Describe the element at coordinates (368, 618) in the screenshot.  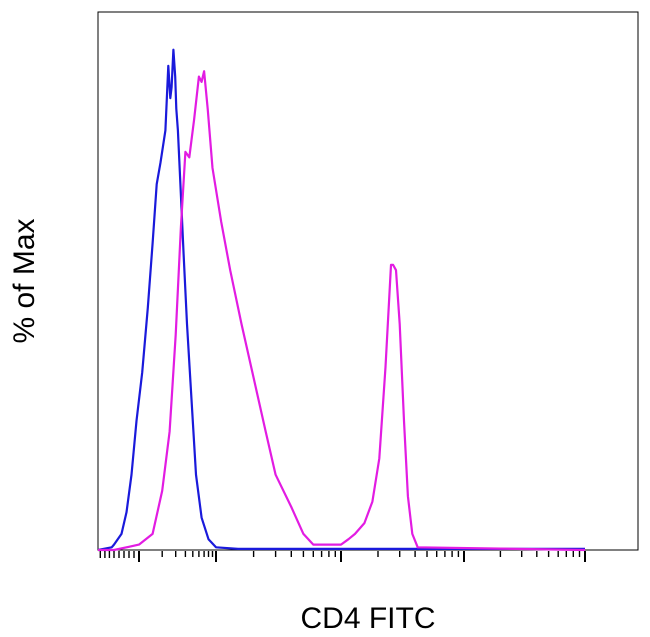
I see `x-axis-label: CD4 FITC` at that location.